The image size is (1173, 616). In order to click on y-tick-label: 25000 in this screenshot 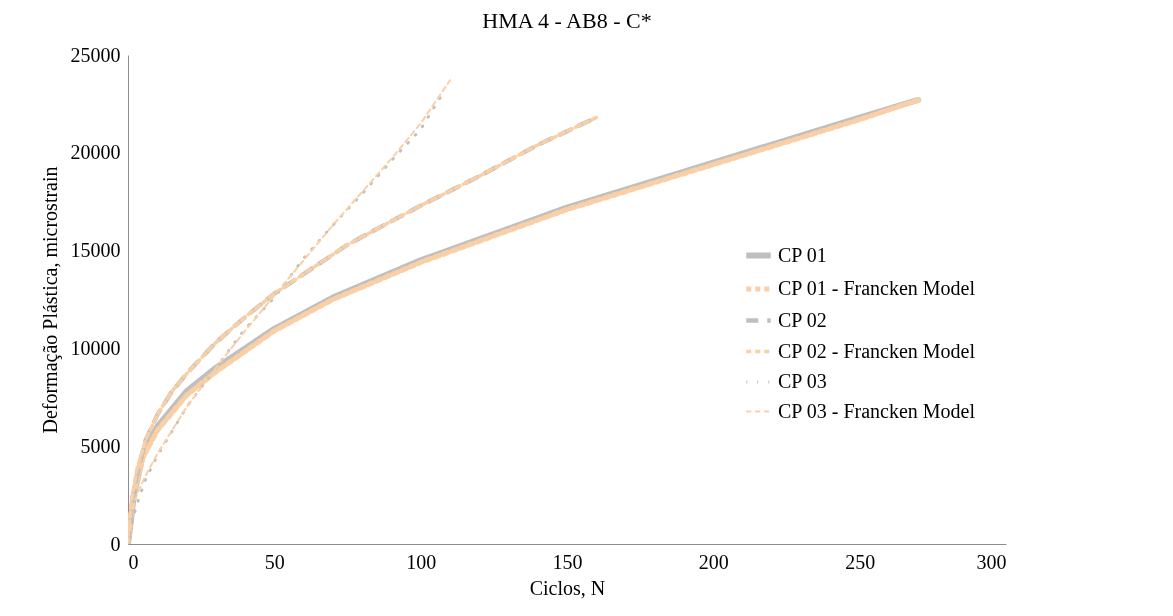, I will do `click(95, 54)`.